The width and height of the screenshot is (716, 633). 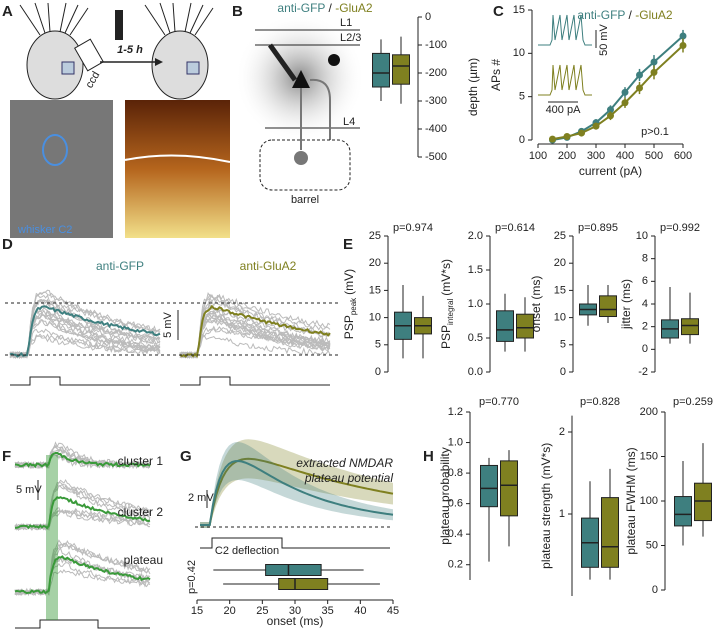 I want to click on x-tick-label: 25, so click(x=262, y=611).